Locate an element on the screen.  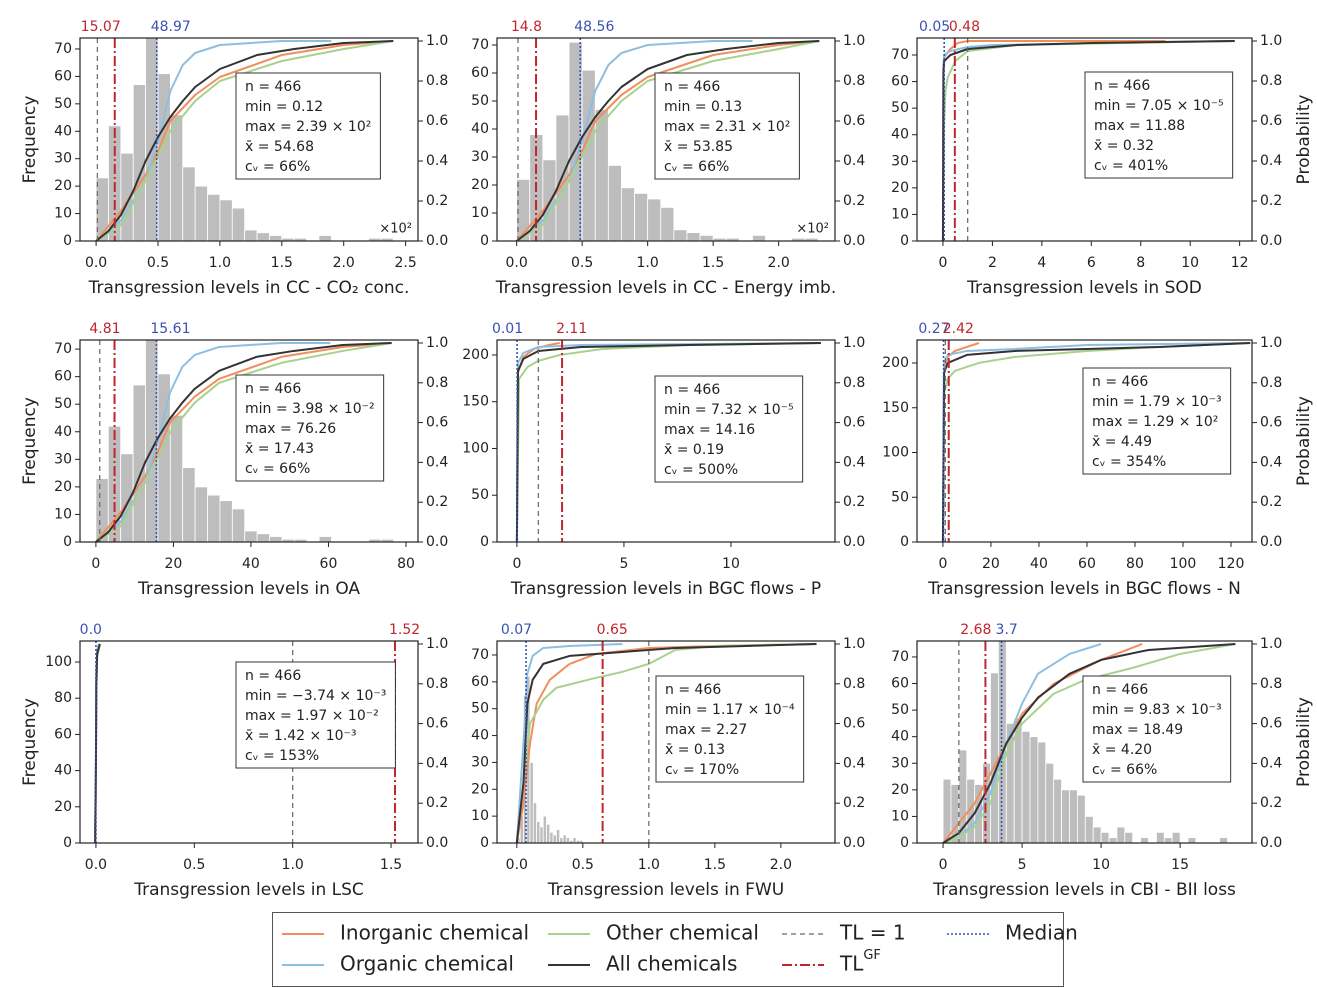
reference-label: 0.07 is located at coordinates (516, 630).